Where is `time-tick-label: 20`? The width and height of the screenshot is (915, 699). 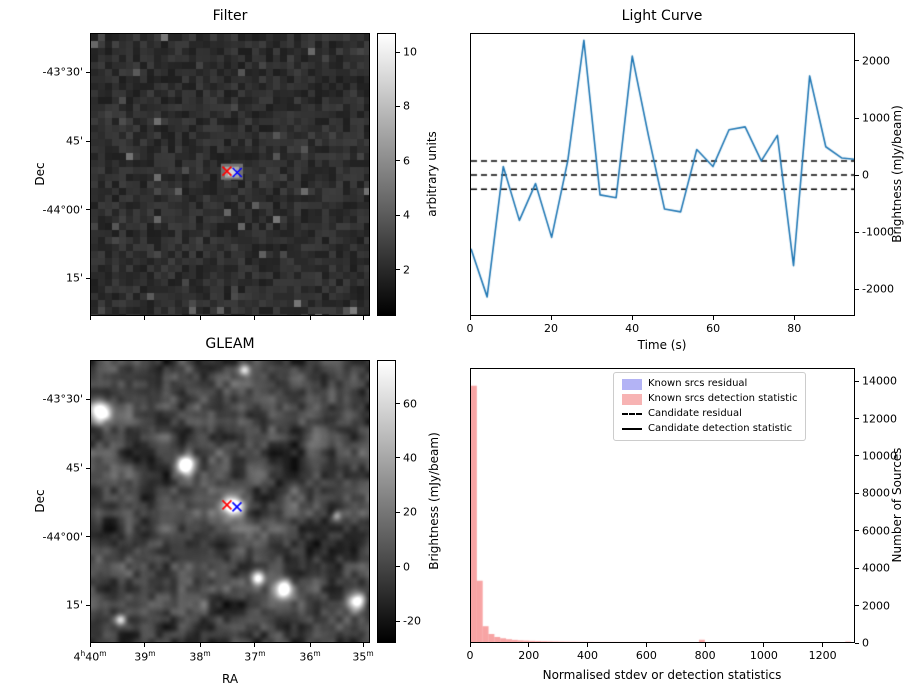
time-tick-label: 20 is located at coordinates (551, 328).